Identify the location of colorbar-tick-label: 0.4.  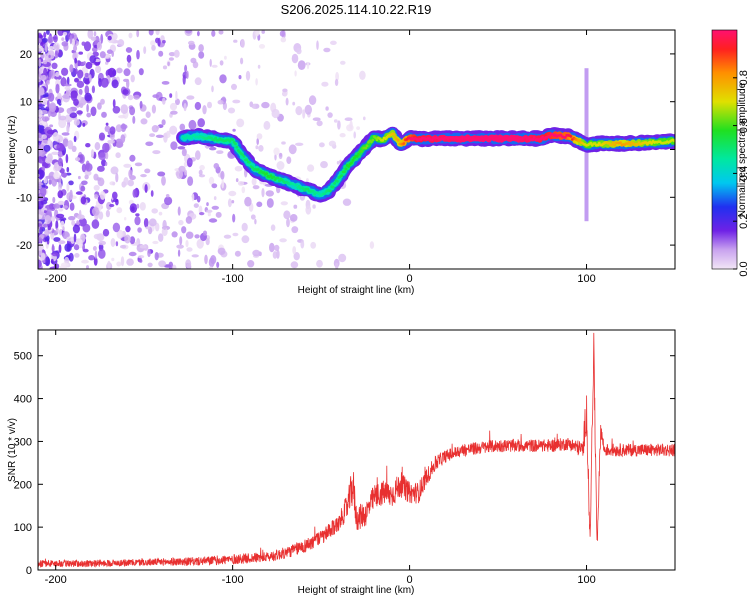
(744, 173).